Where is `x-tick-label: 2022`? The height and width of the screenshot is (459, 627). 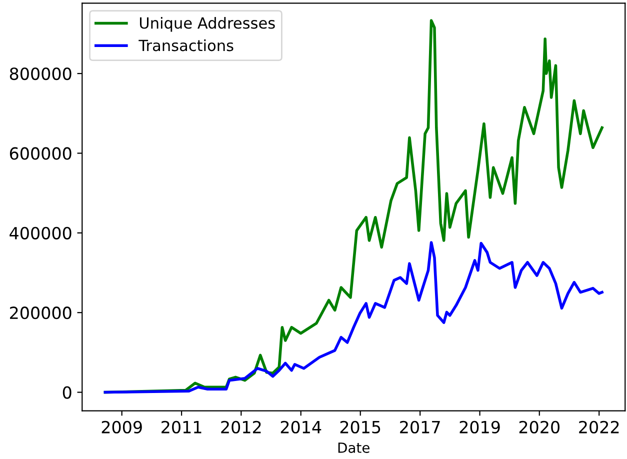
x-tick-label: 2022 is located at coordinates (599, 427).